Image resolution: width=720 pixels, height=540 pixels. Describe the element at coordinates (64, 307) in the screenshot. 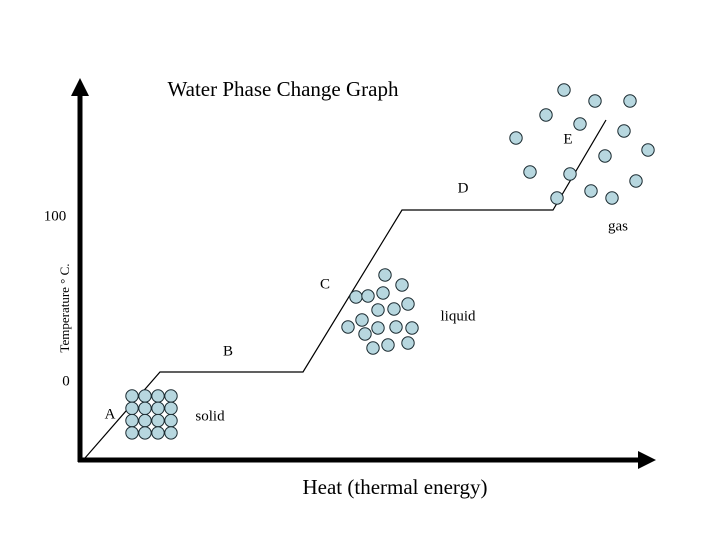

I see `y-axis-label: Temperature ° C.` at that location.